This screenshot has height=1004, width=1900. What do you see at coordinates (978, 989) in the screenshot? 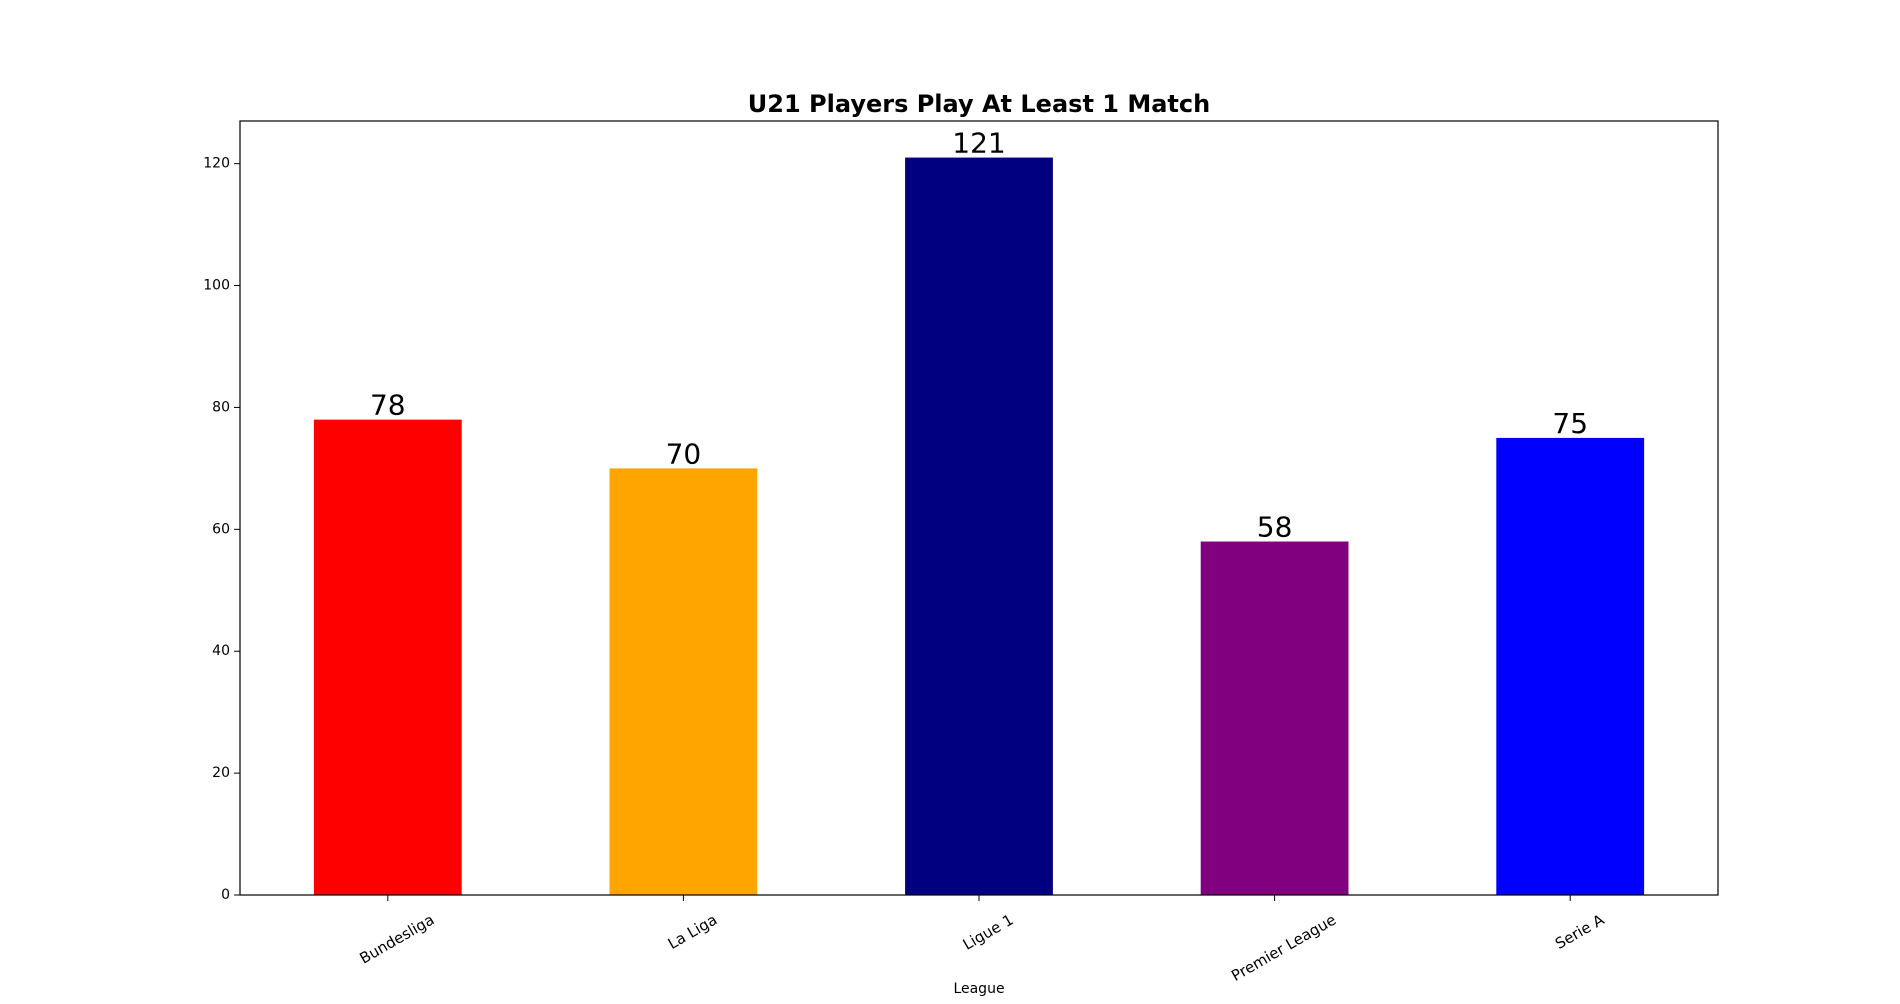
I see `x-axis-label: League` at bounding box center [978, 989].